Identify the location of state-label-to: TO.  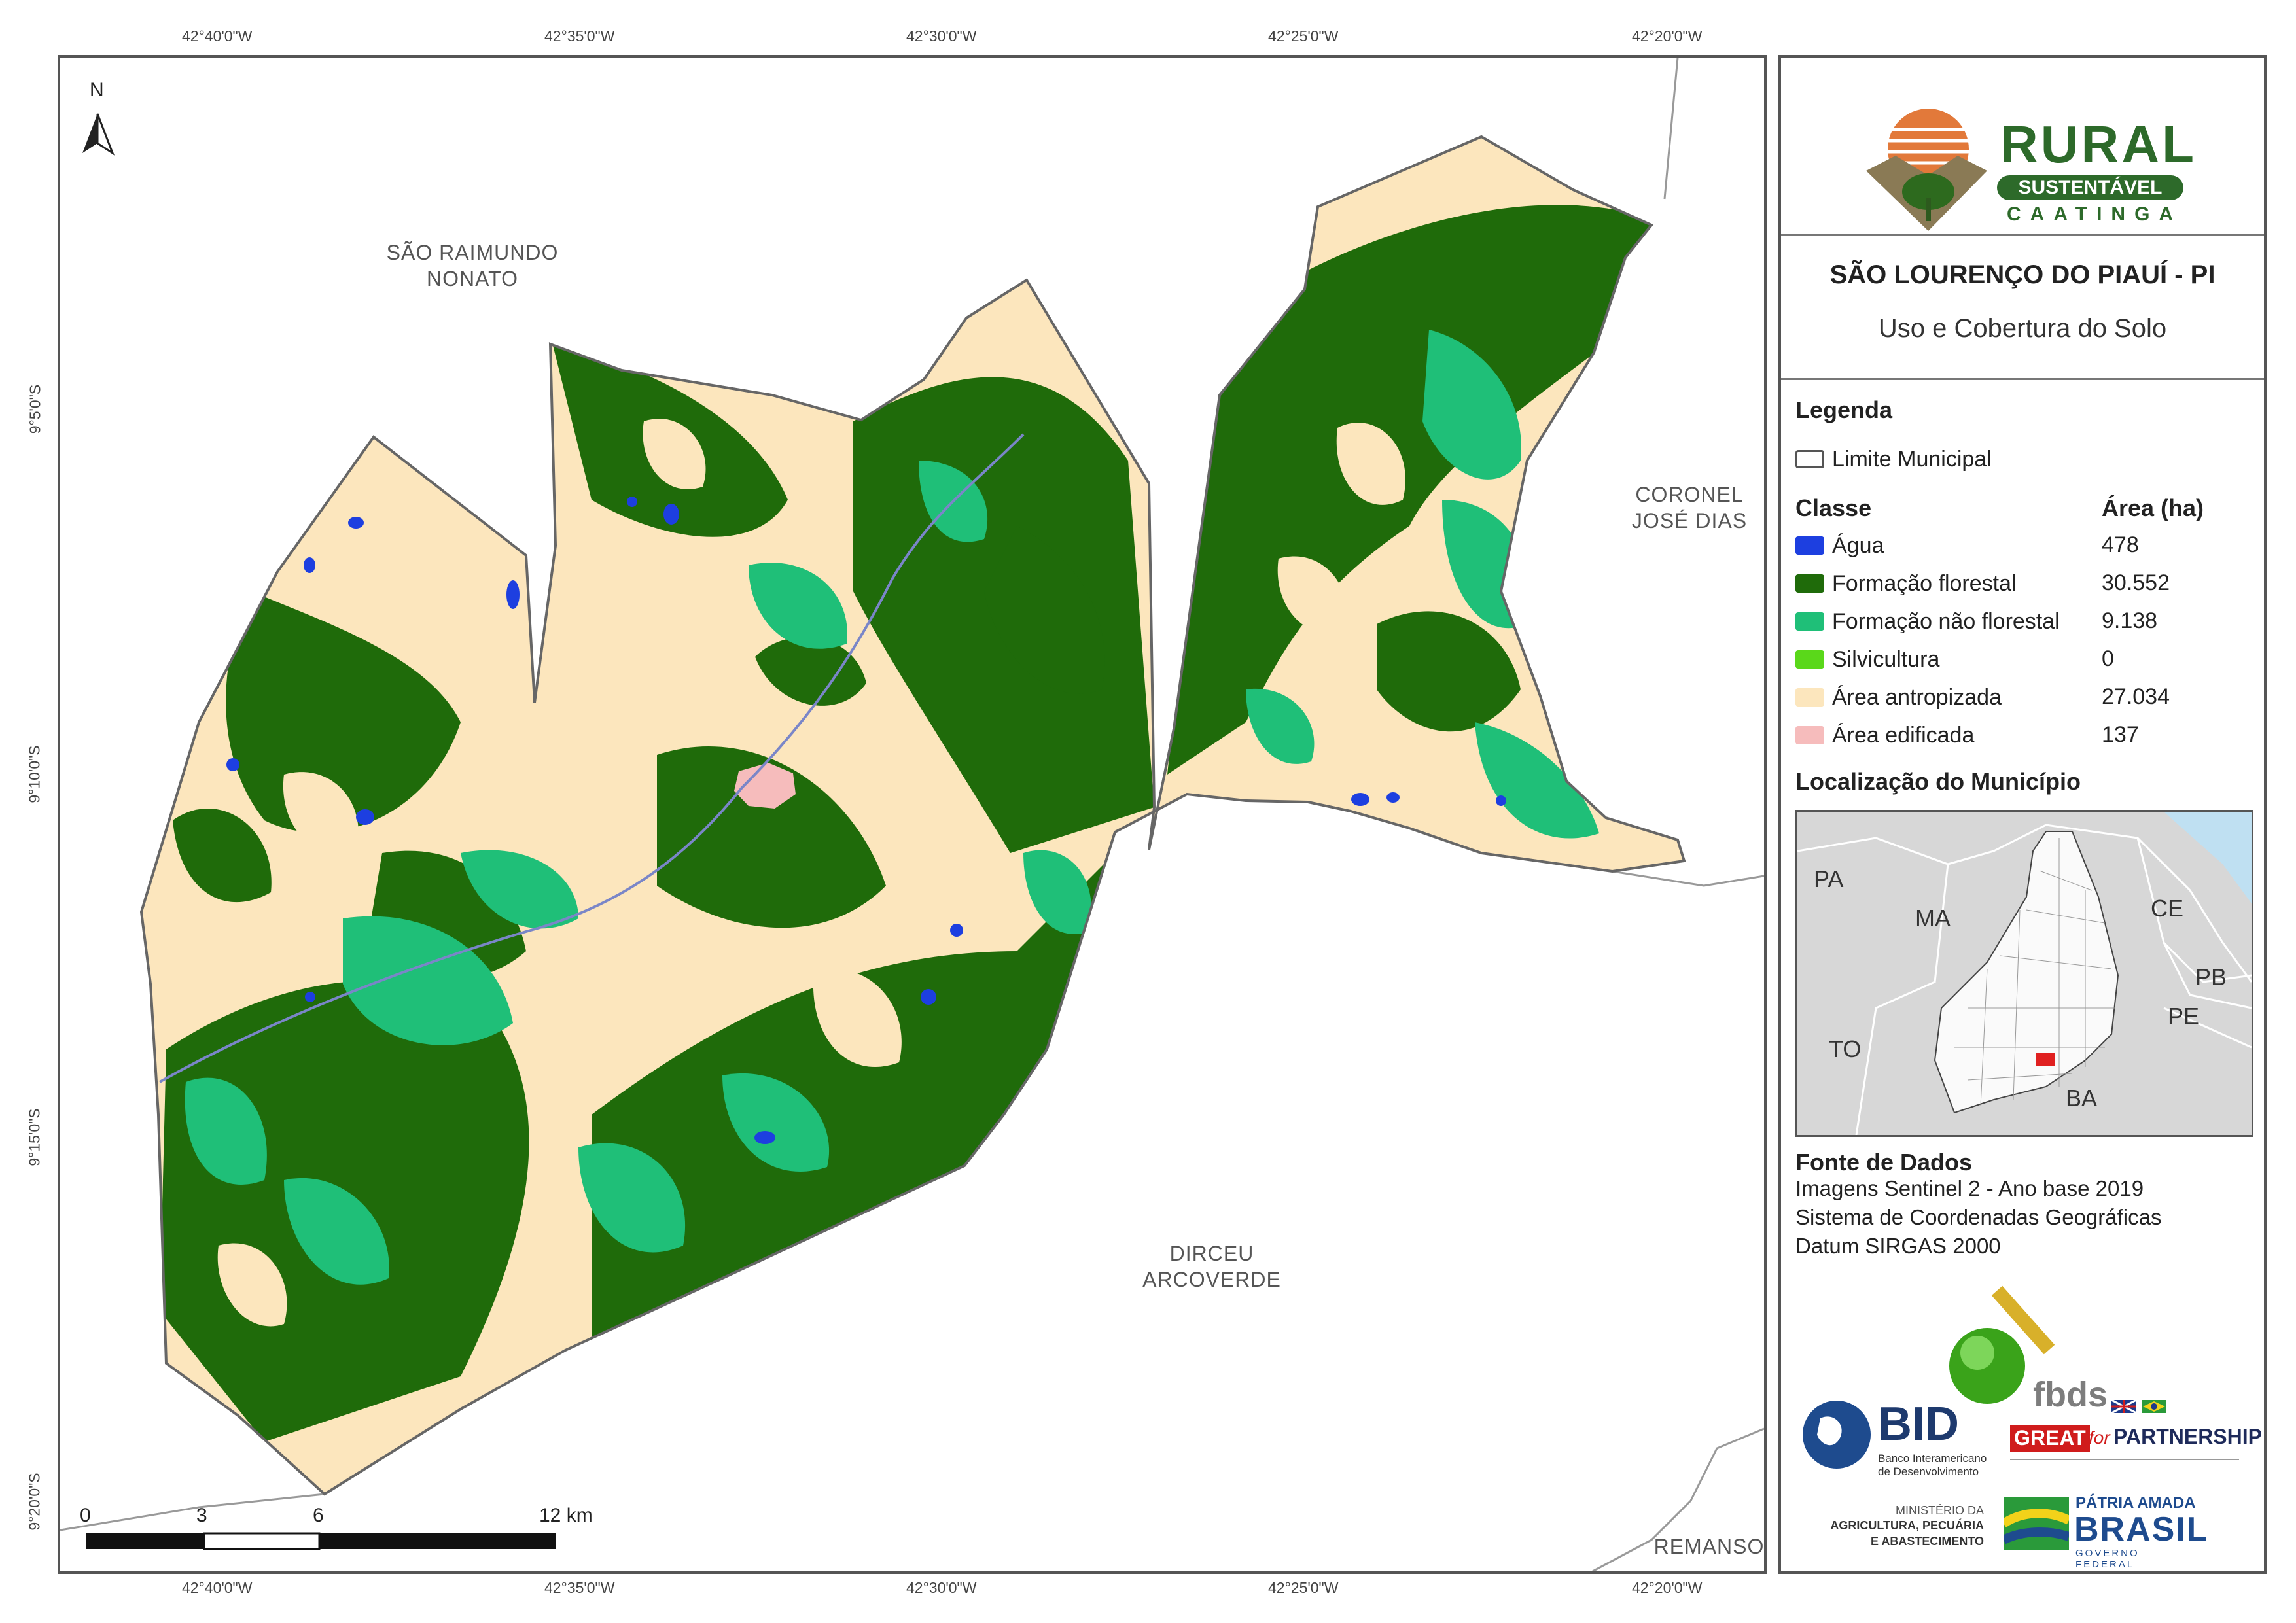
(1845, 1049).